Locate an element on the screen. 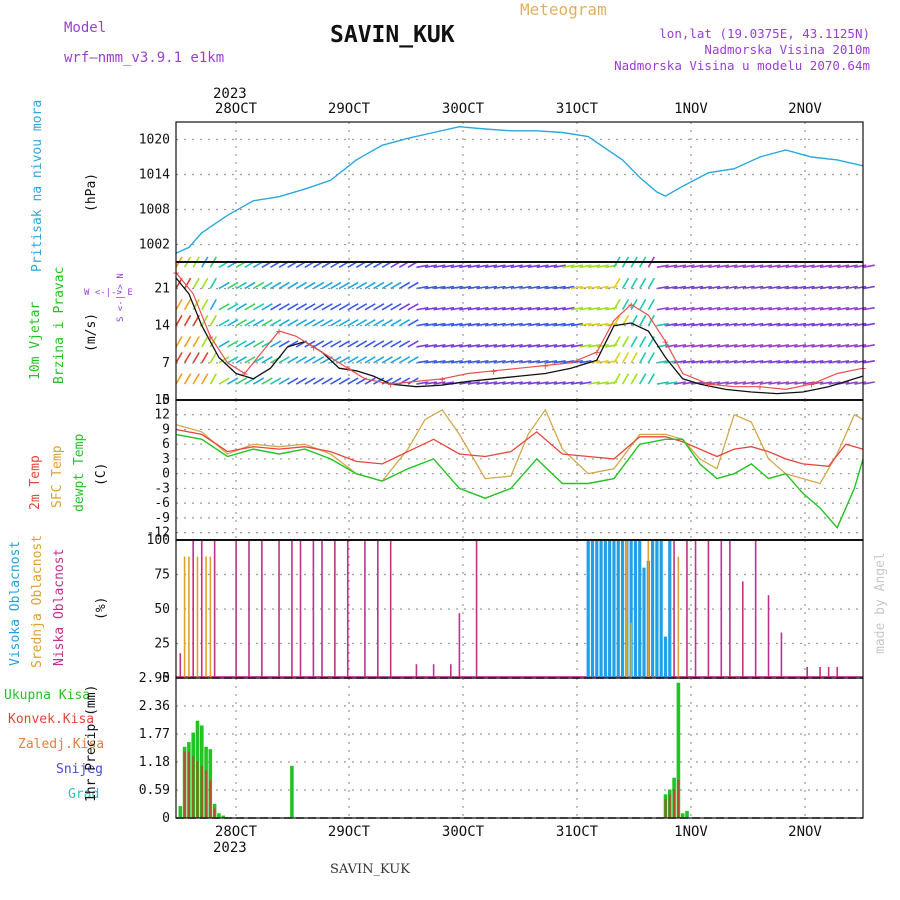  wind-gust-marker: + is located at coordinates (244, 373).